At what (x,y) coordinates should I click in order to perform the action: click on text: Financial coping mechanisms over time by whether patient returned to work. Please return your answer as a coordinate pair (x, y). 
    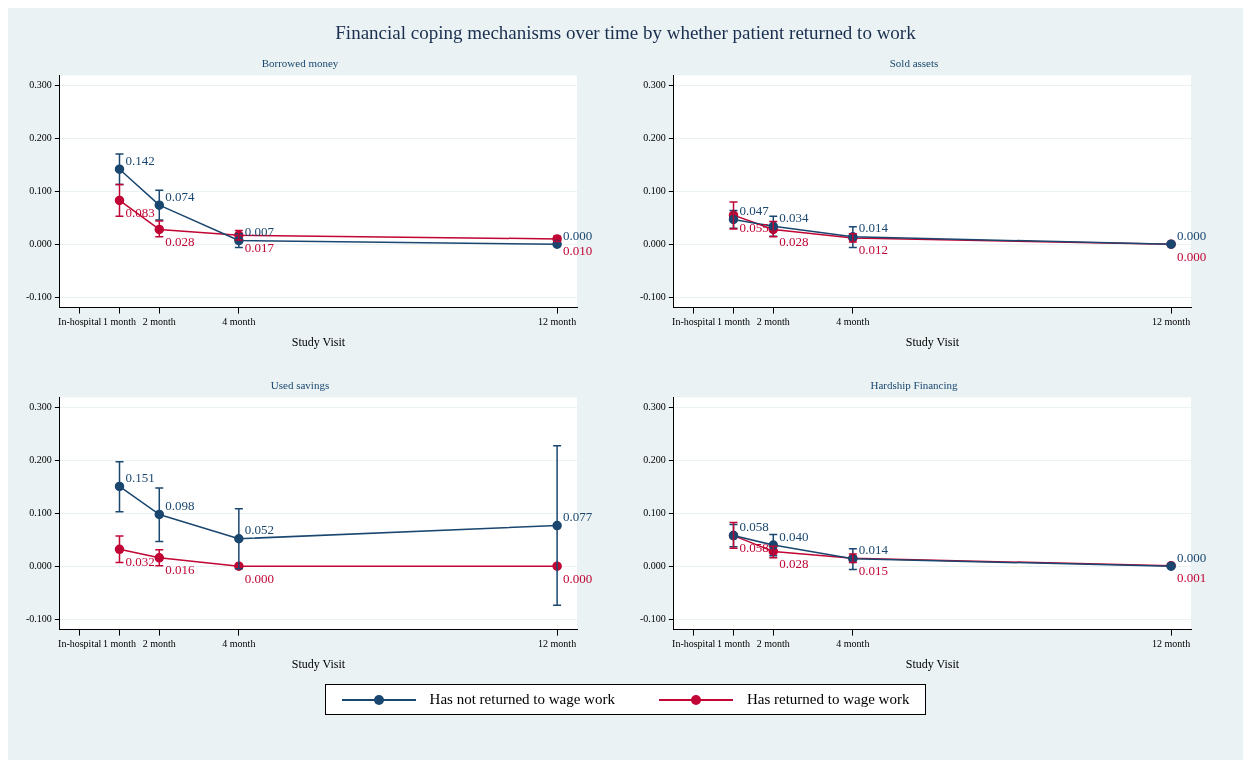
    Looking at the image, I should click on (625, 33).